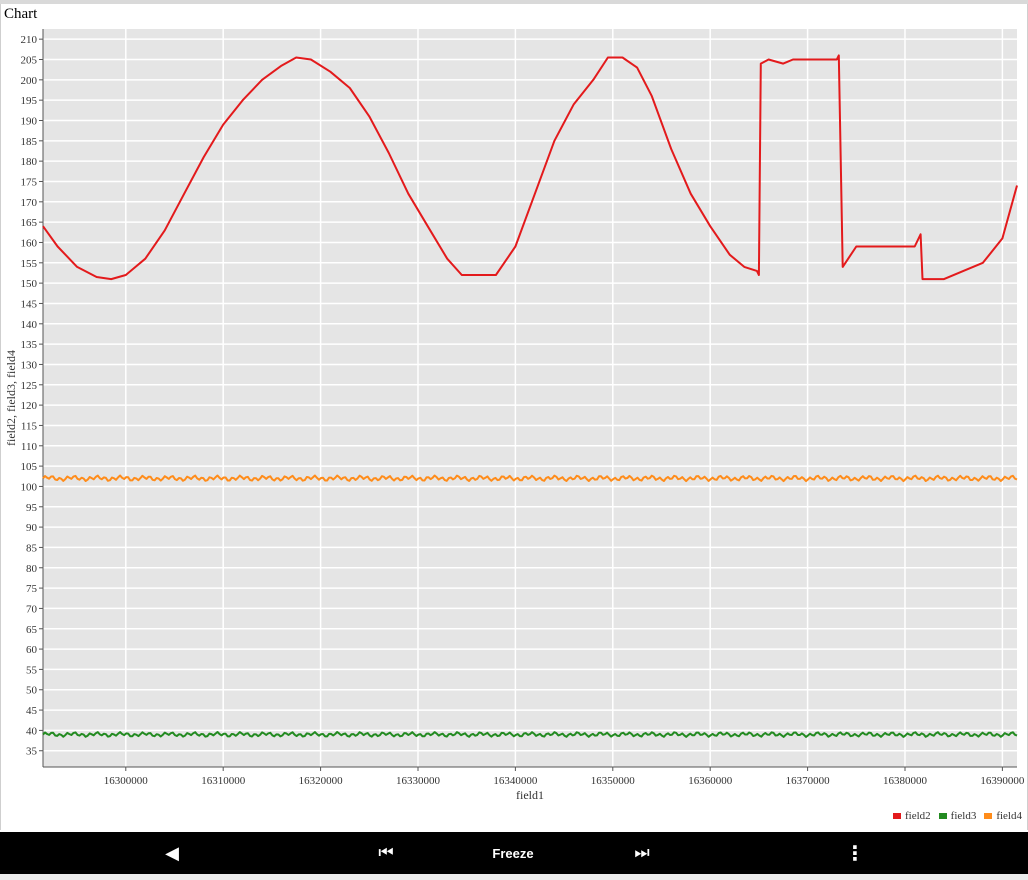 The image size is (1028, 880). Describe the element at coordinates (1002, 781) in the screenshot. I see `x-tick-label: 16390000` at that location.